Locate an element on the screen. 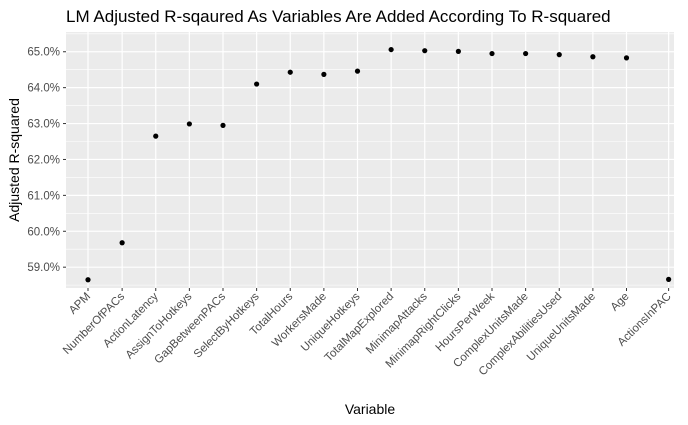 The image size is (688, 425). data-point-ActionLatency is located at coordinates (156, 136).